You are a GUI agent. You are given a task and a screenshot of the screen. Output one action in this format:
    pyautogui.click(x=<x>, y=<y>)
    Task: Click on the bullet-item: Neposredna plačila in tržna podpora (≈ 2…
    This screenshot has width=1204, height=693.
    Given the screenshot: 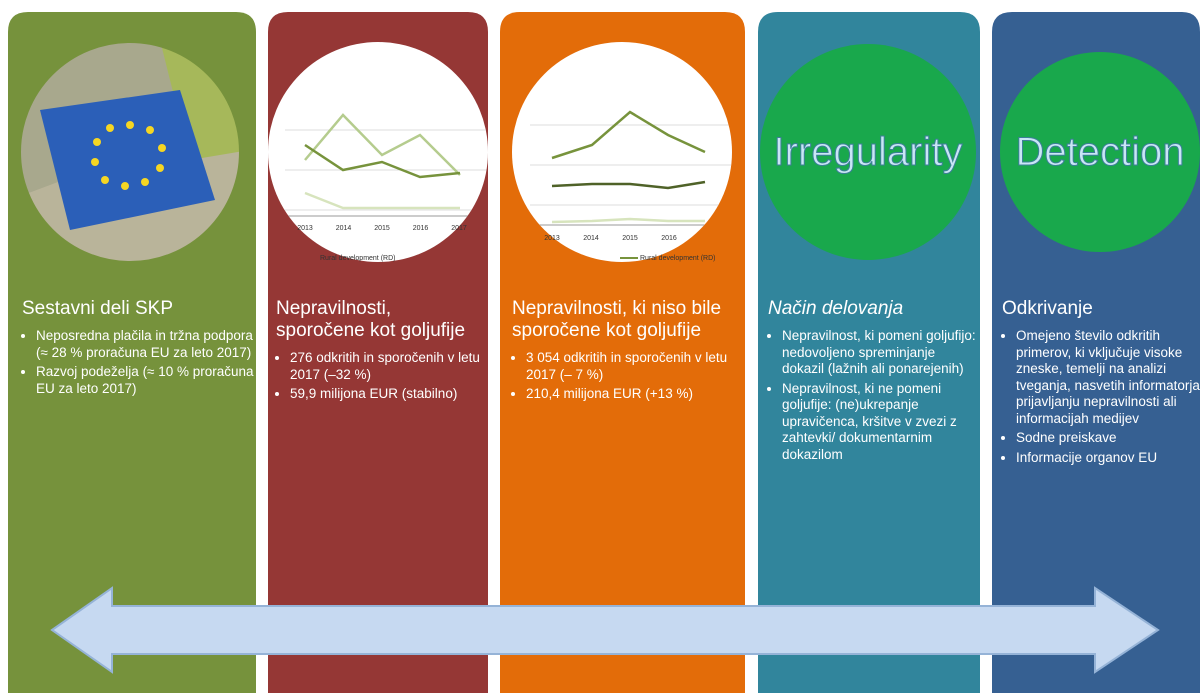 What is the action you would take?
    pyautogui.click(x=146, y=344)
    